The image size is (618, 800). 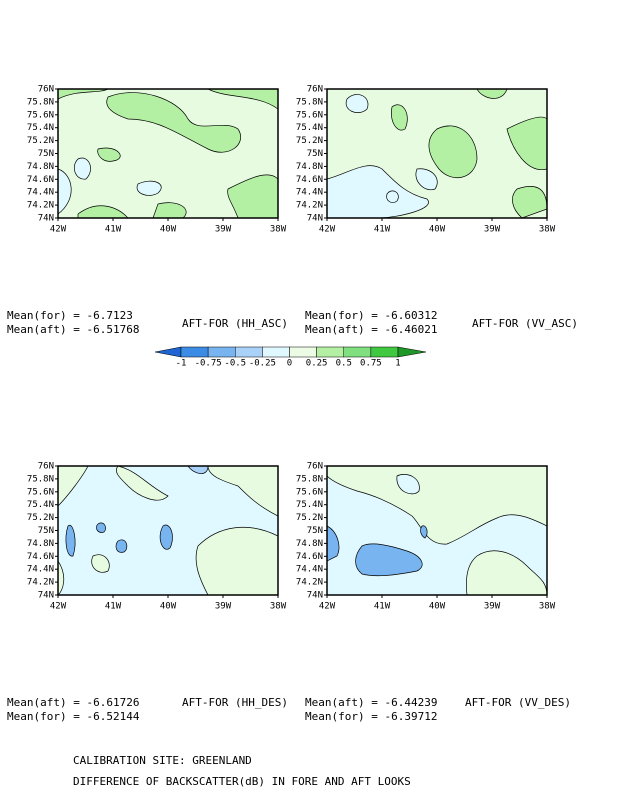 What do you see at coordinates (371, 702) in the screenshot?
I see `mean-stat: Mean(aft) = -6.44239` at bounding box center [371, 702].